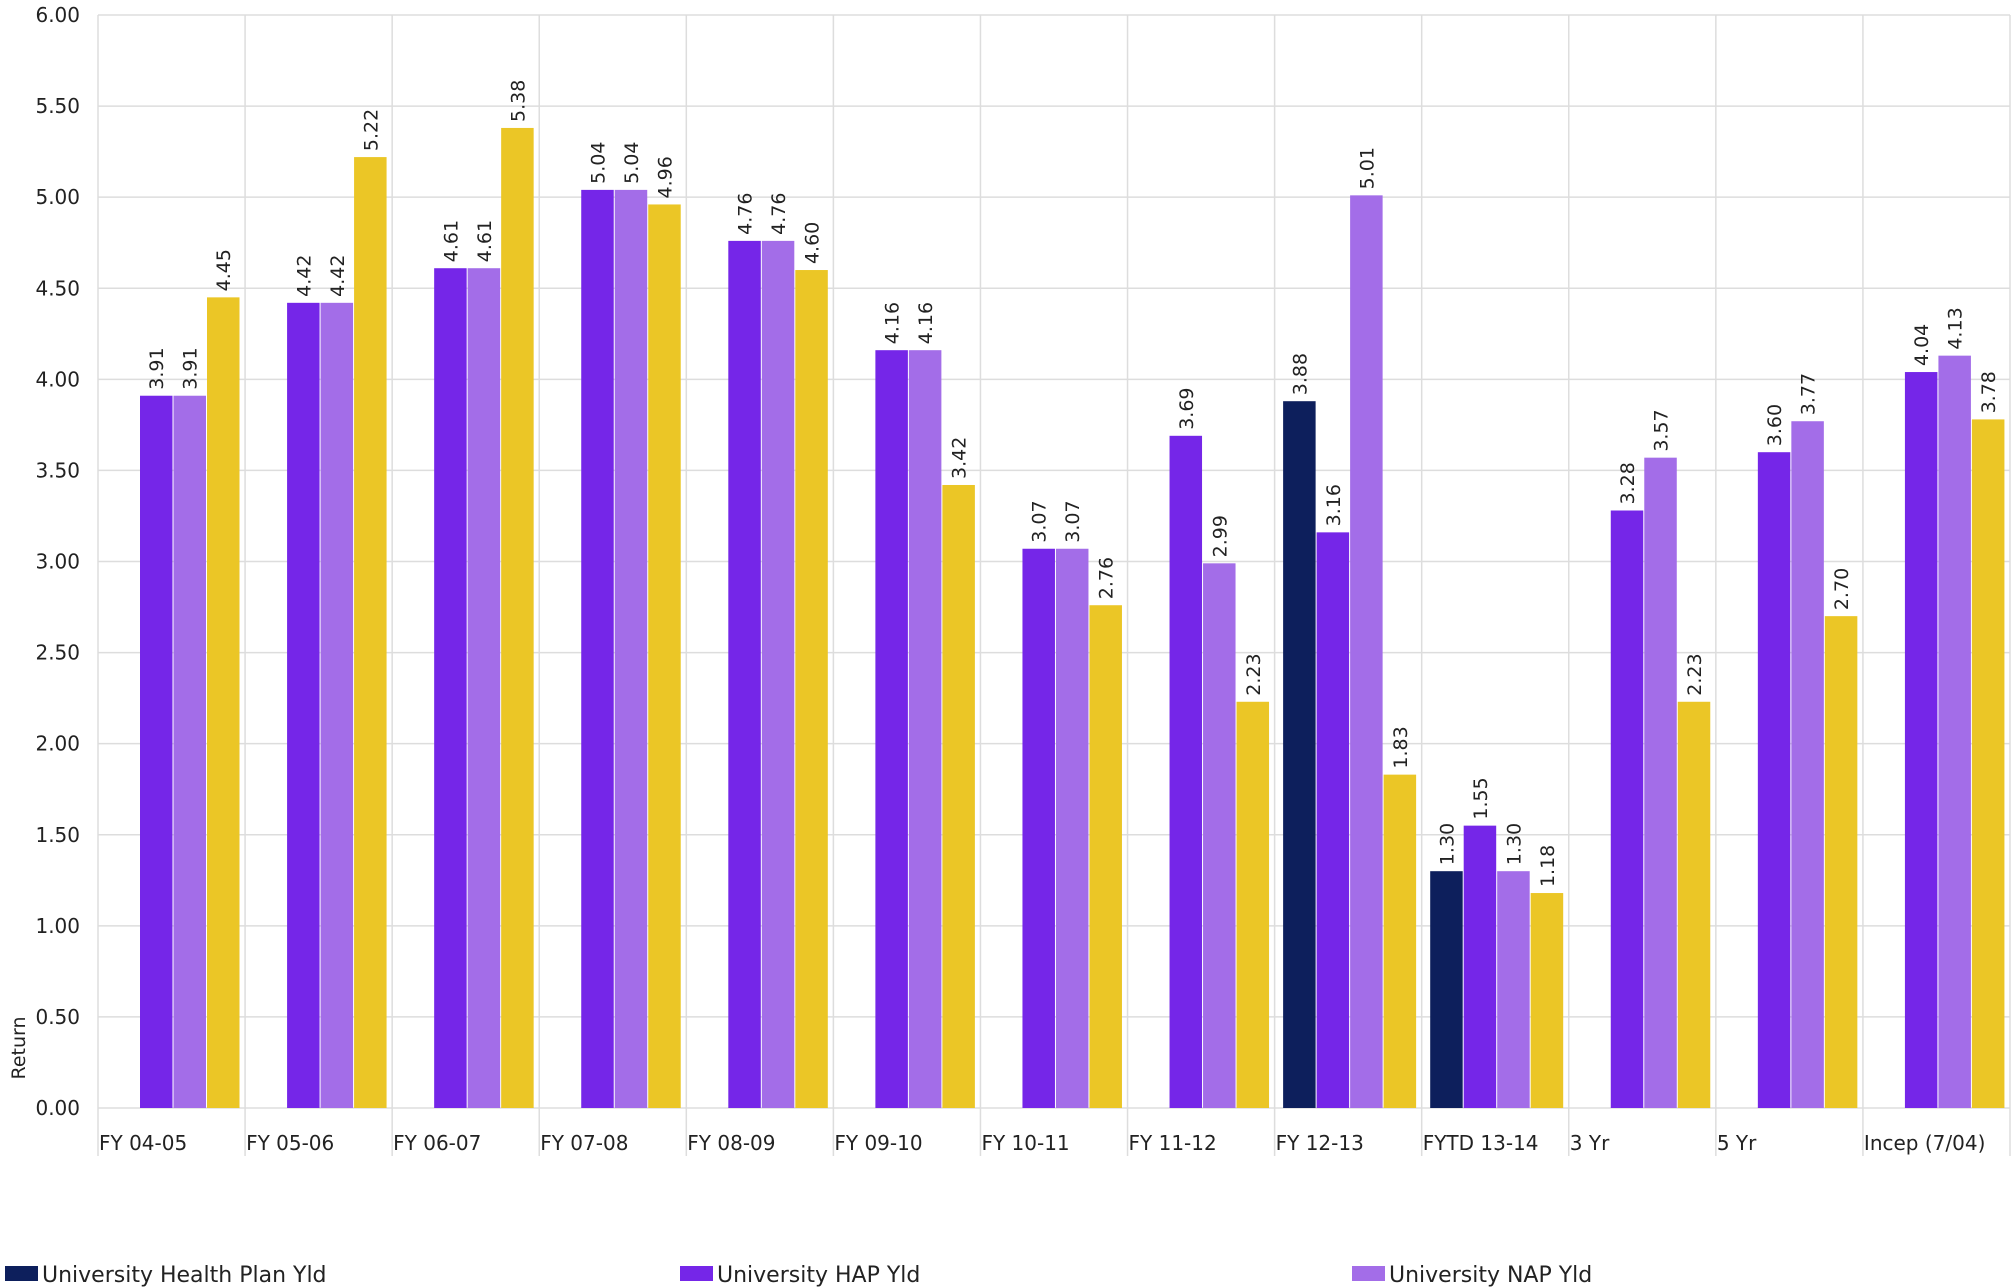 This screenshot has width=2014, height=1287. I want to click on data-label: 1.83, so click(1401, 747).